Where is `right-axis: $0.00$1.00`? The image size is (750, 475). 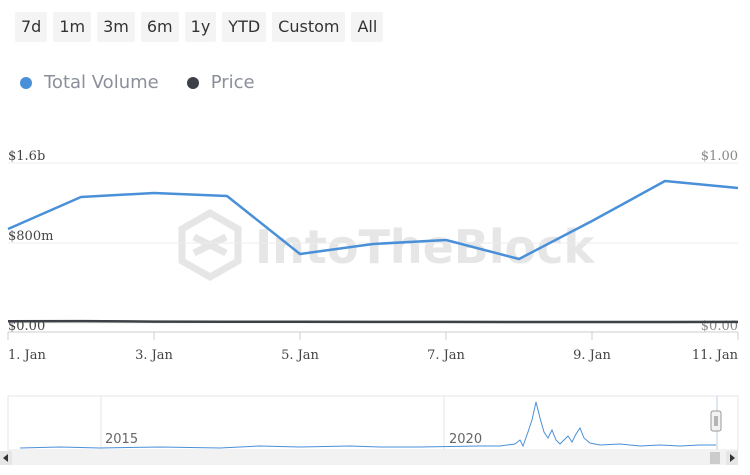 right-axis: $0.00$1.00 is located at coordinates (719, 241).